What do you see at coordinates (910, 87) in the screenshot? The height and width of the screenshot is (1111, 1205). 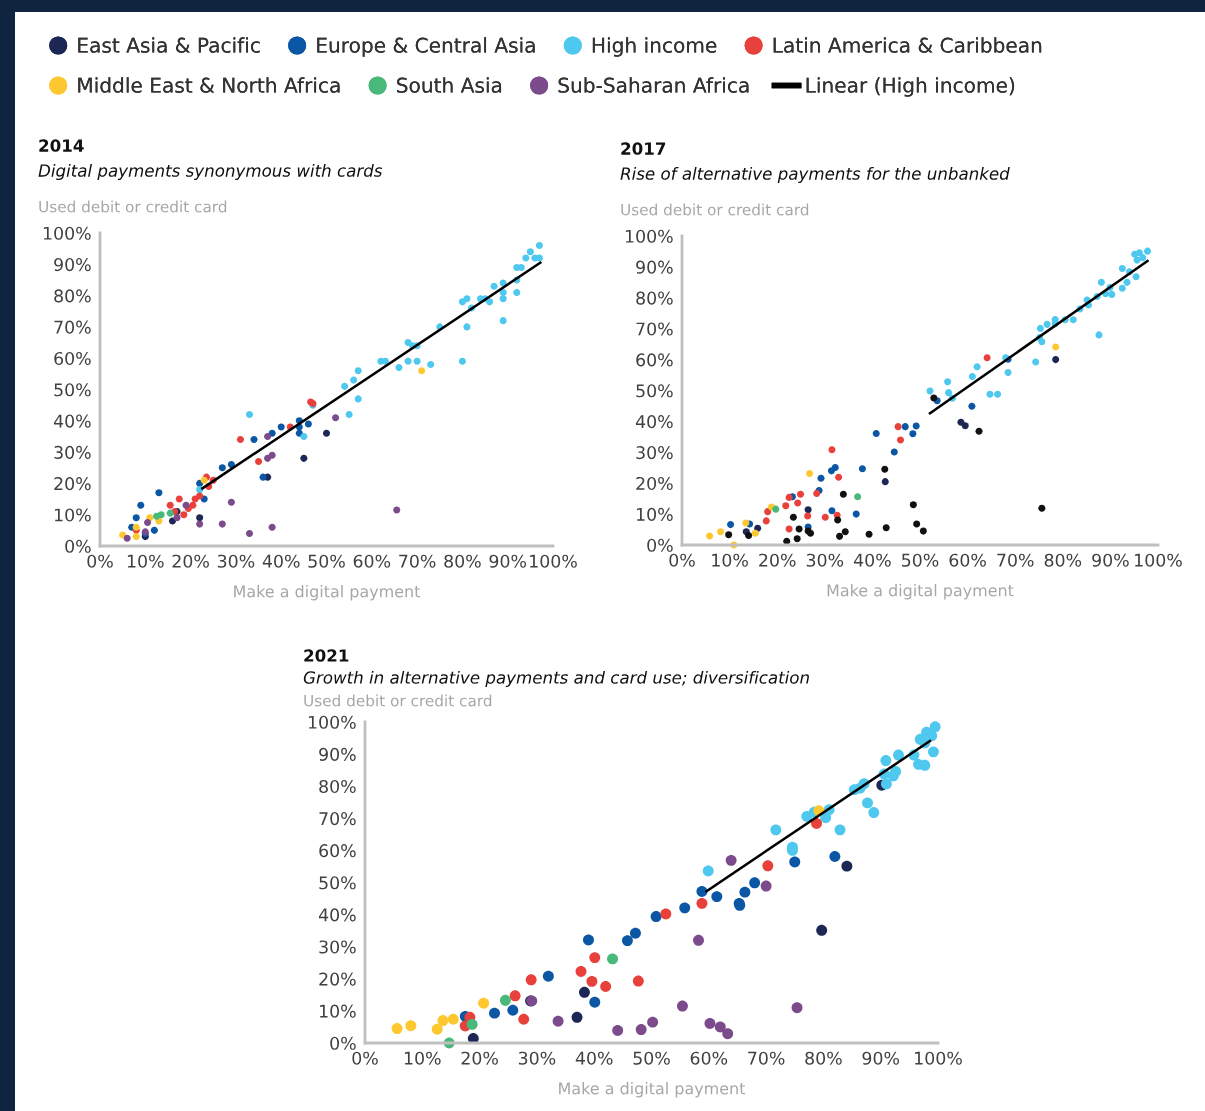 I see `legend-label: Linear (High income)` at bounding box center [910, 87].